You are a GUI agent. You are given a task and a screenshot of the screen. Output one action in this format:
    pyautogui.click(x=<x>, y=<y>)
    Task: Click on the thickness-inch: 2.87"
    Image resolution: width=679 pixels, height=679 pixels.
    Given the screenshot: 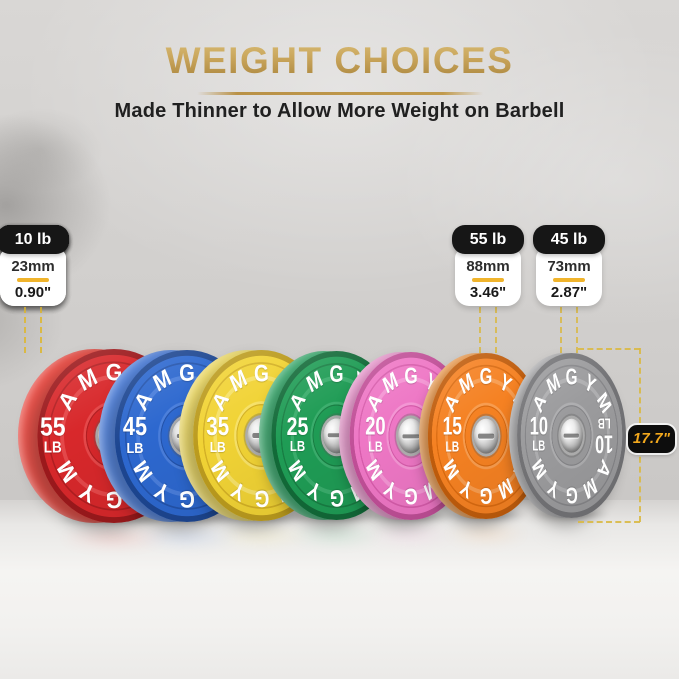 What is the action you would take?
    pyautogui.click(x=569, y=292)
    